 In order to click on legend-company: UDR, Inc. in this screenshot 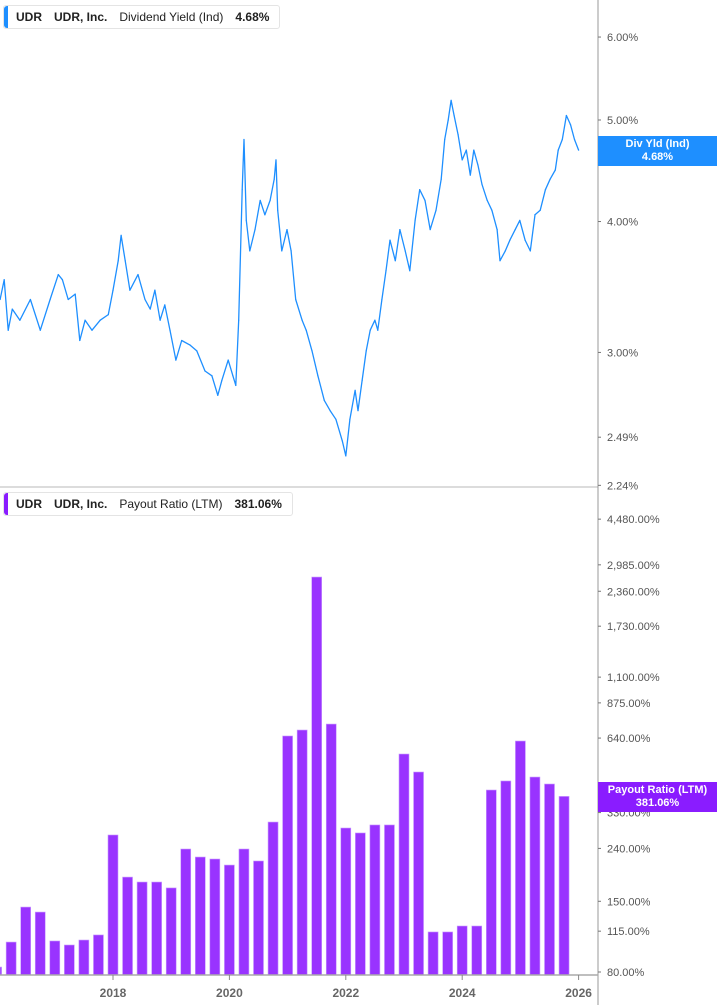, I will do `click(81, 17)`.